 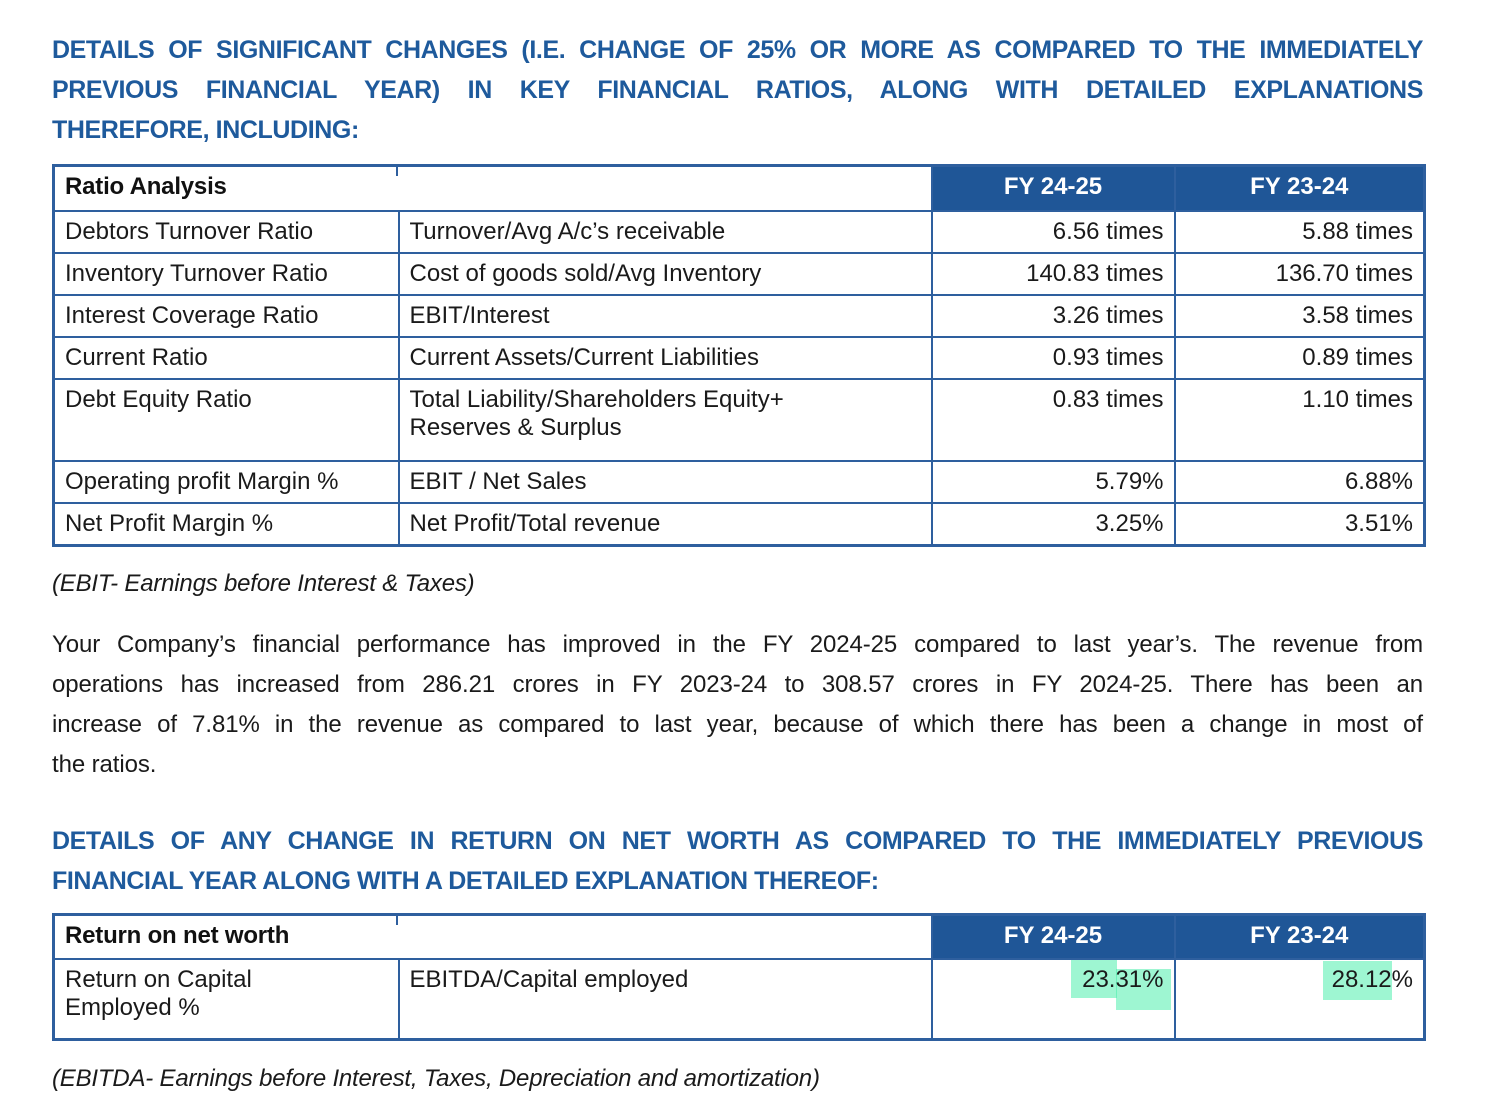 What do you see at coordinates (1299, 273) in the screenshot?
I see `fy2324-value-cell: 136.70 times` at bounding box center [1299, 273].